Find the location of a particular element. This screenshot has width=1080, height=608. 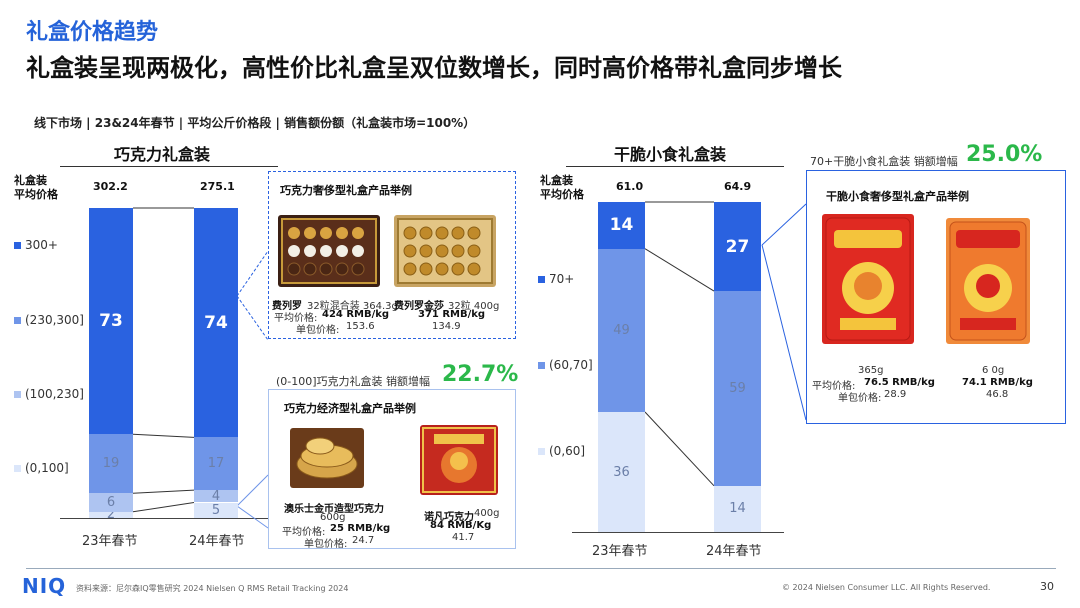

x-axis-chocolate is located at coordinates (167, 518).